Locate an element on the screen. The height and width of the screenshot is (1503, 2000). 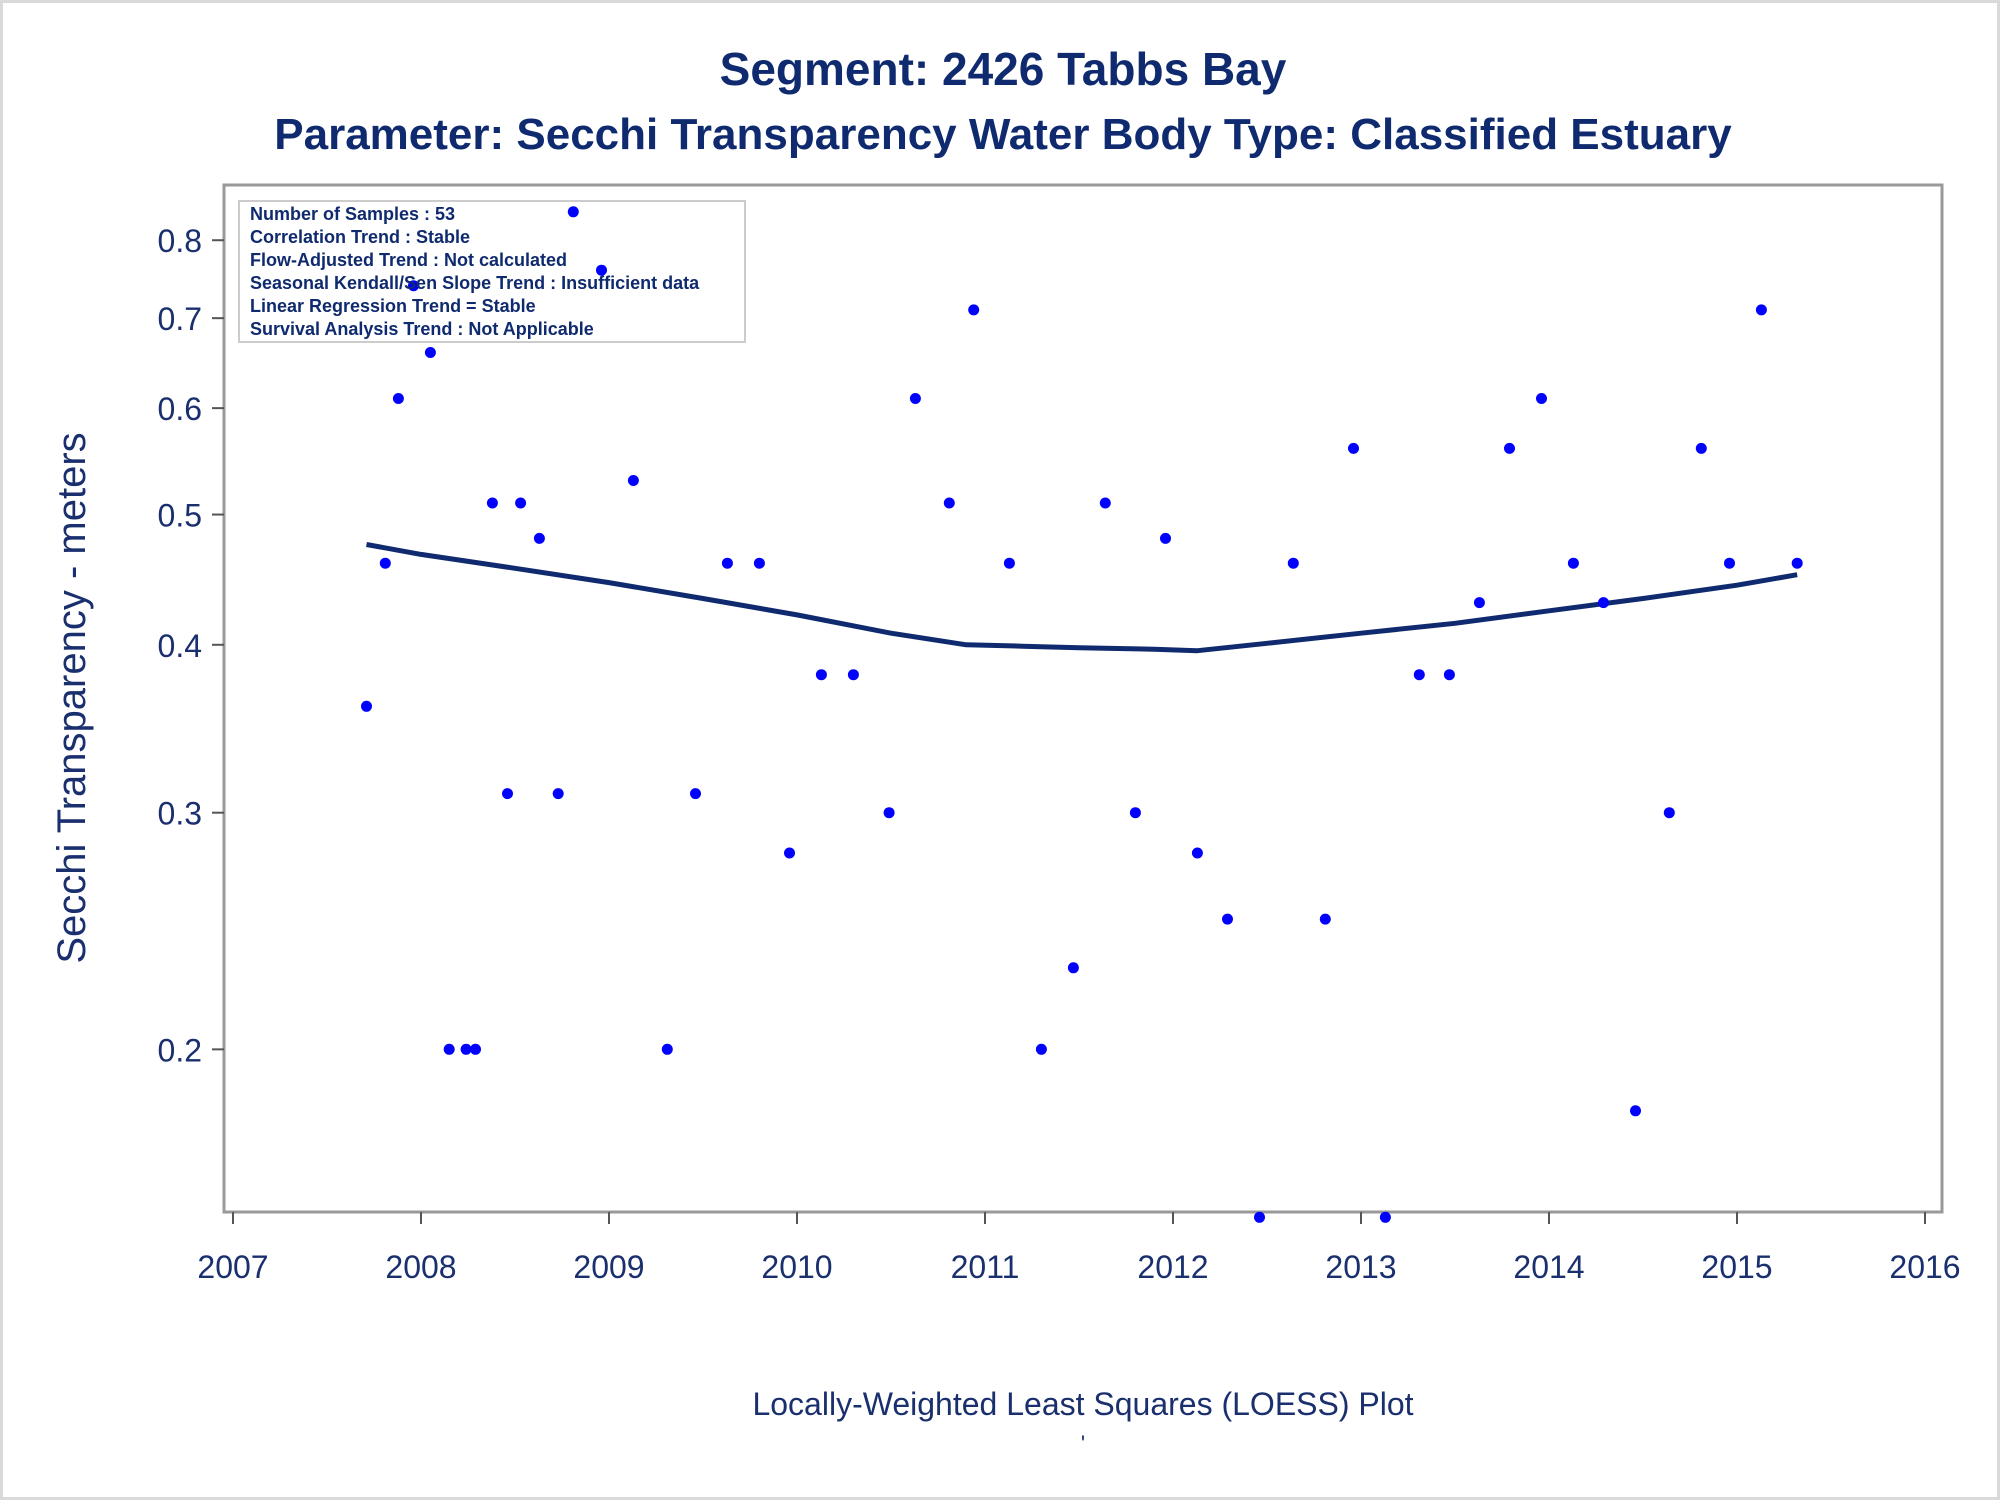
y-tick-label: 0.3 is located at coordinates (180, 814).